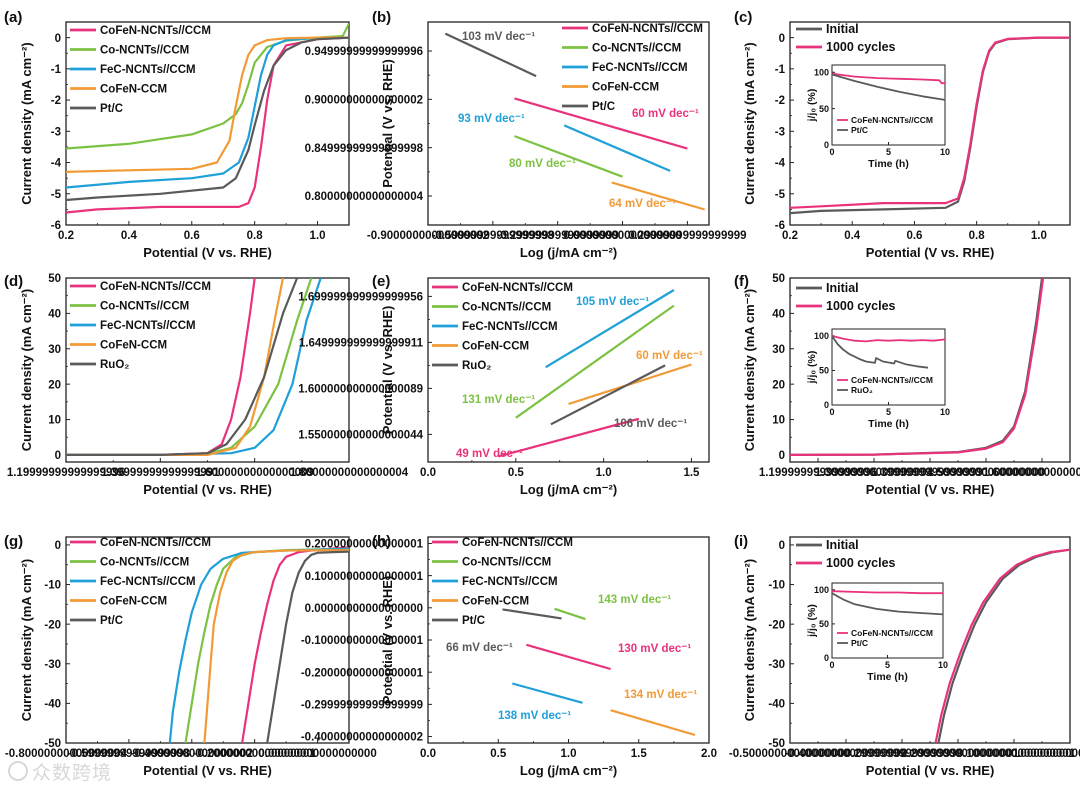 The width and height of the screenshot is (1080, 787). I want to click on y-tick-label: 100, so click(821, 590).